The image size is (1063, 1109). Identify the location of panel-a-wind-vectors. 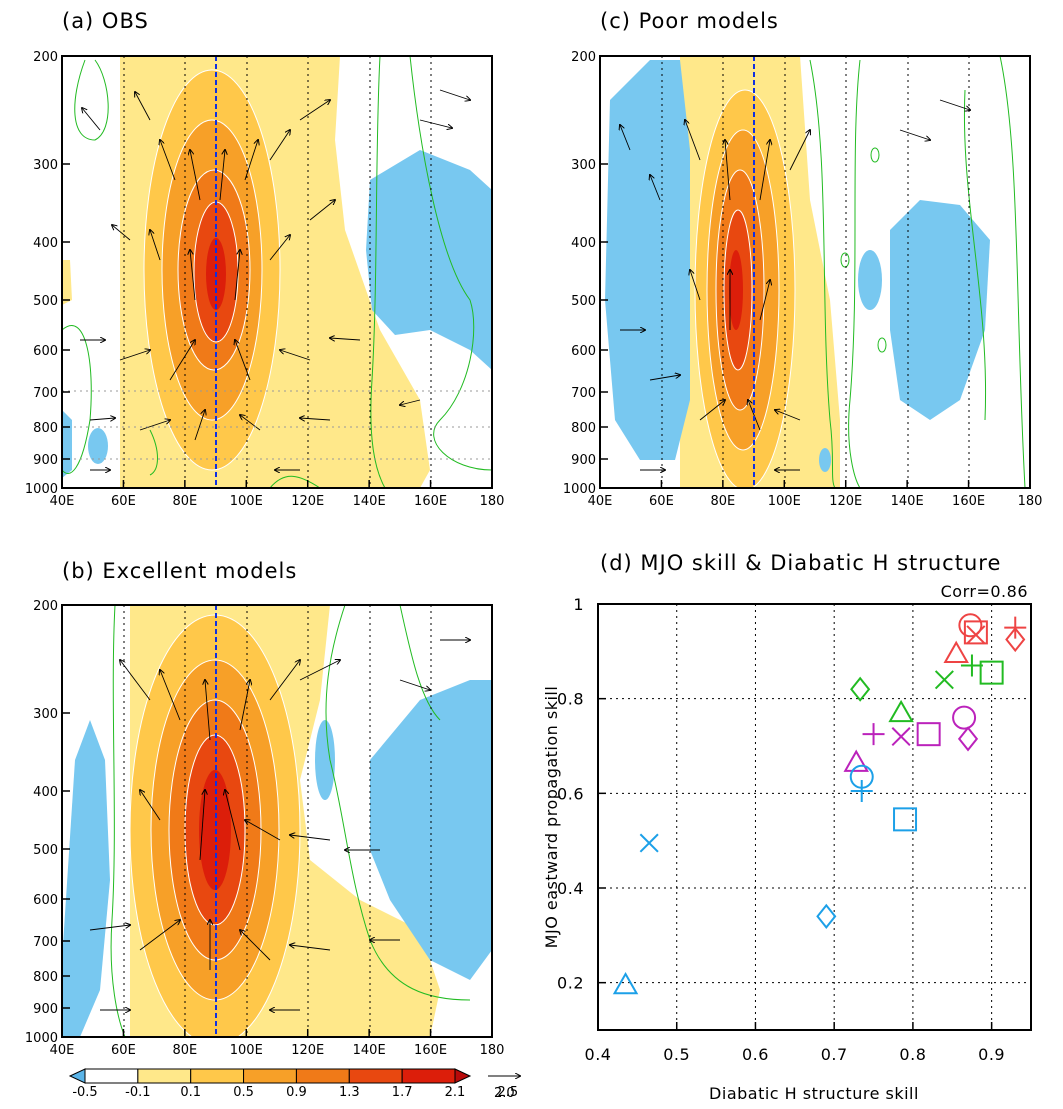
(275, 279).